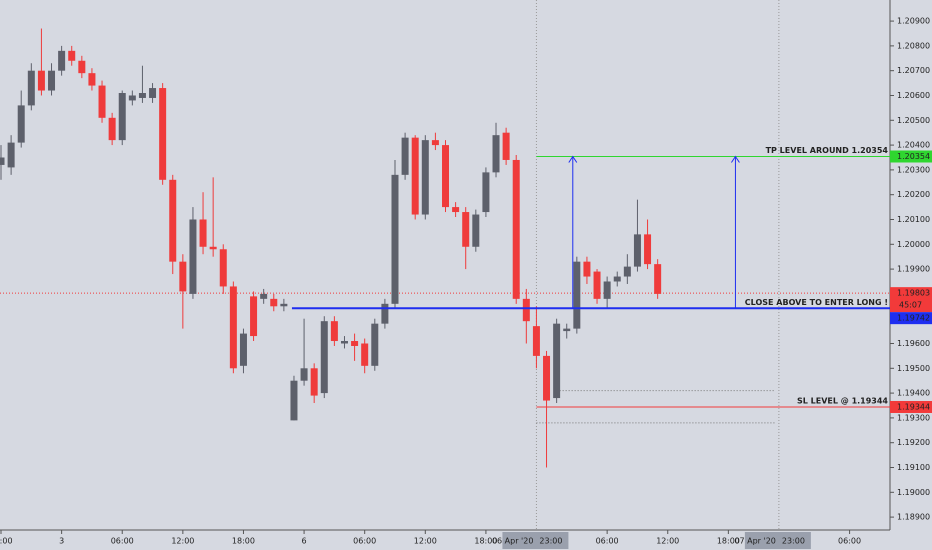 The height and width of the screenshot is (550, 932). I want to click on y-tick-label: 1.19900, so click(913, 269).